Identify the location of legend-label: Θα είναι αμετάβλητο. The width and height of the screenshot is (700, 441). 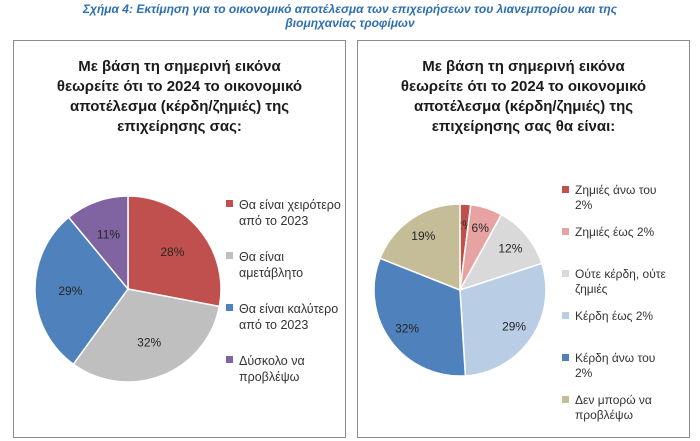
(271, 265).